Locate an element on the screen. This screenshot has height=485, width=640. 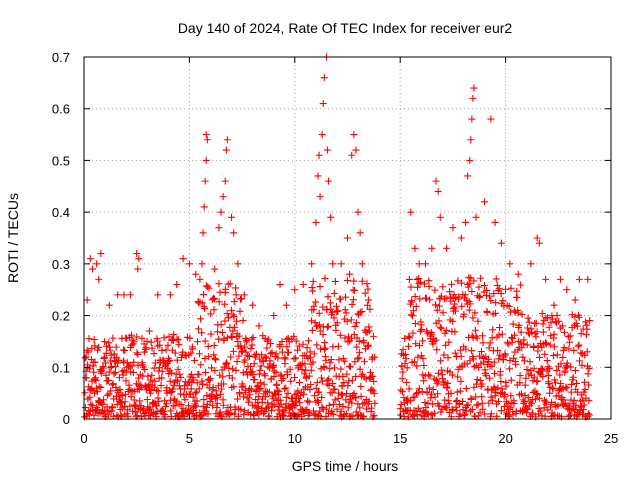
y-tick-label: 0.2 is located at coordinates (61, 316).